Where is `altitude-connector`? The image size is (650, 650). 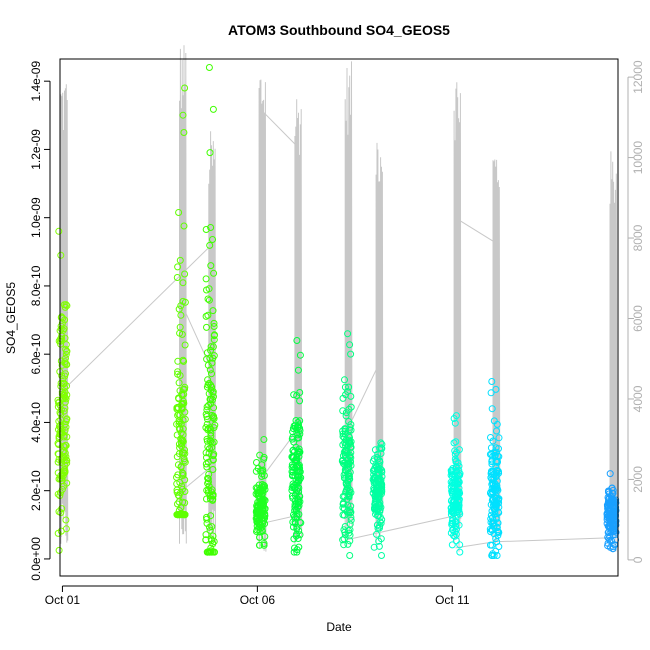 altitude-connector is located at coordinates (136, 318).